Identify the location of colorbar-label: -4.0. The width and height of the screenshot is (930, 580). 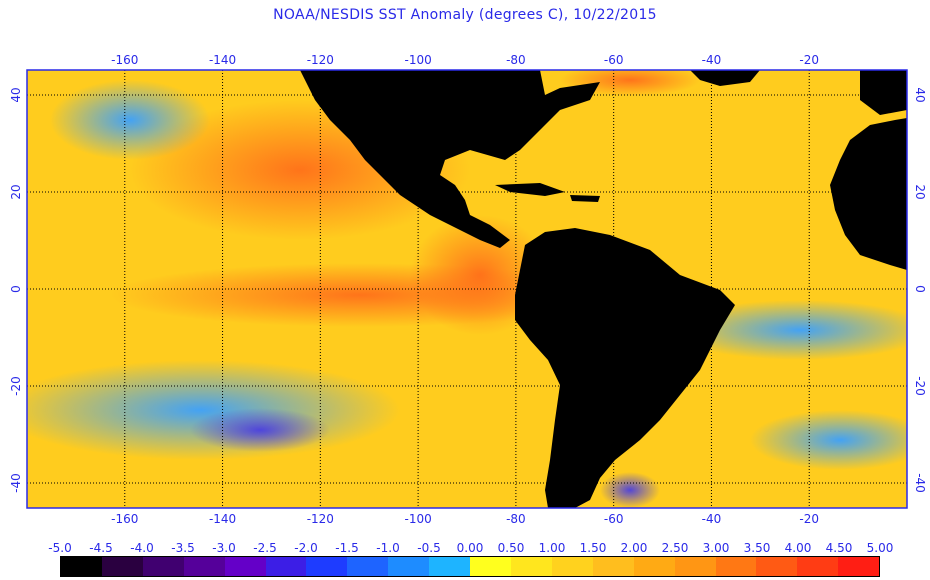
(142, 548).